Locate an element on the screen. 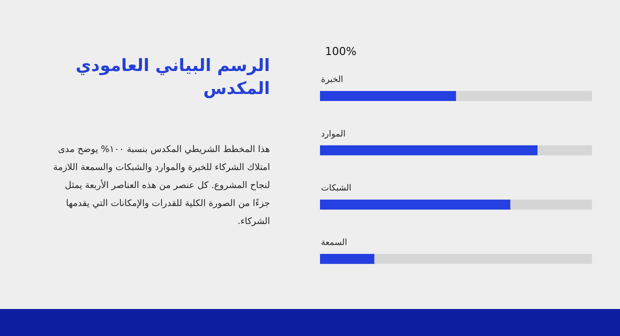  y-tick-label: الشبكات is located at coordinates (336, 189).